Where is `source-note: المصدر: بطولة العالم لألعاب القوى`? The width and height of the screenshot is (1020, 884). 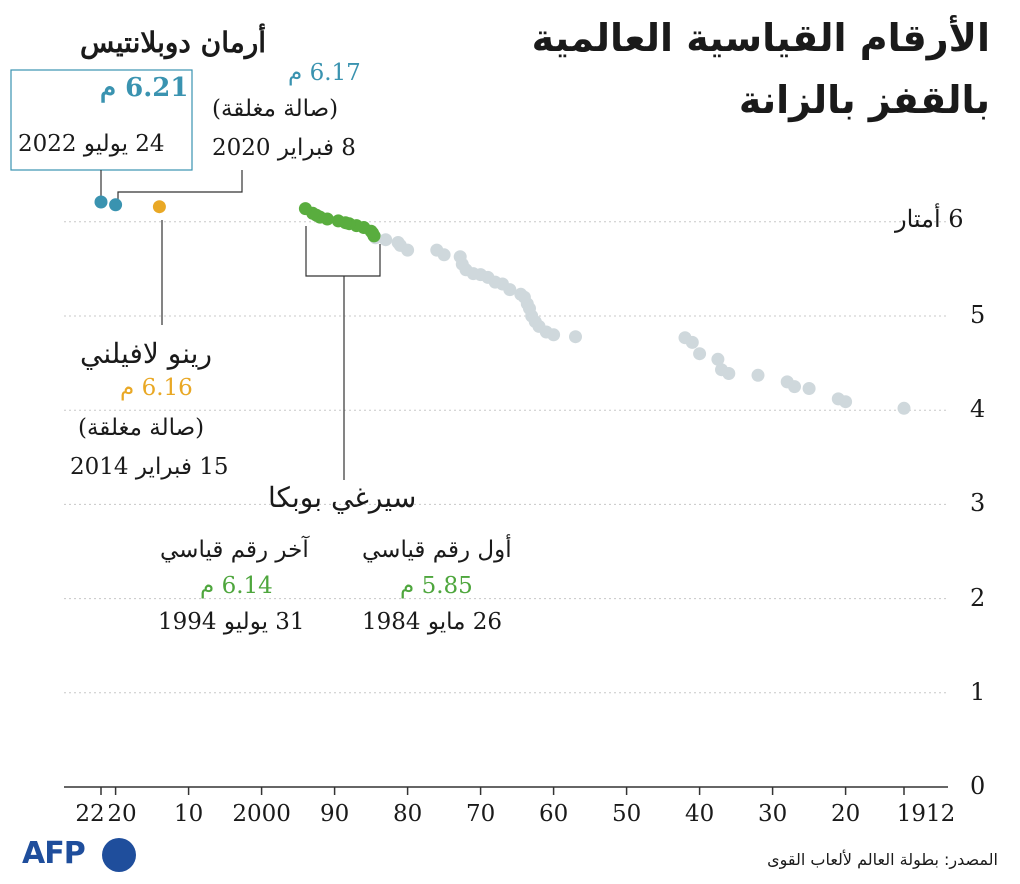
source-note: المصدر: بطولة العالم لألعاب القوى is located at coordinates (882, 859).